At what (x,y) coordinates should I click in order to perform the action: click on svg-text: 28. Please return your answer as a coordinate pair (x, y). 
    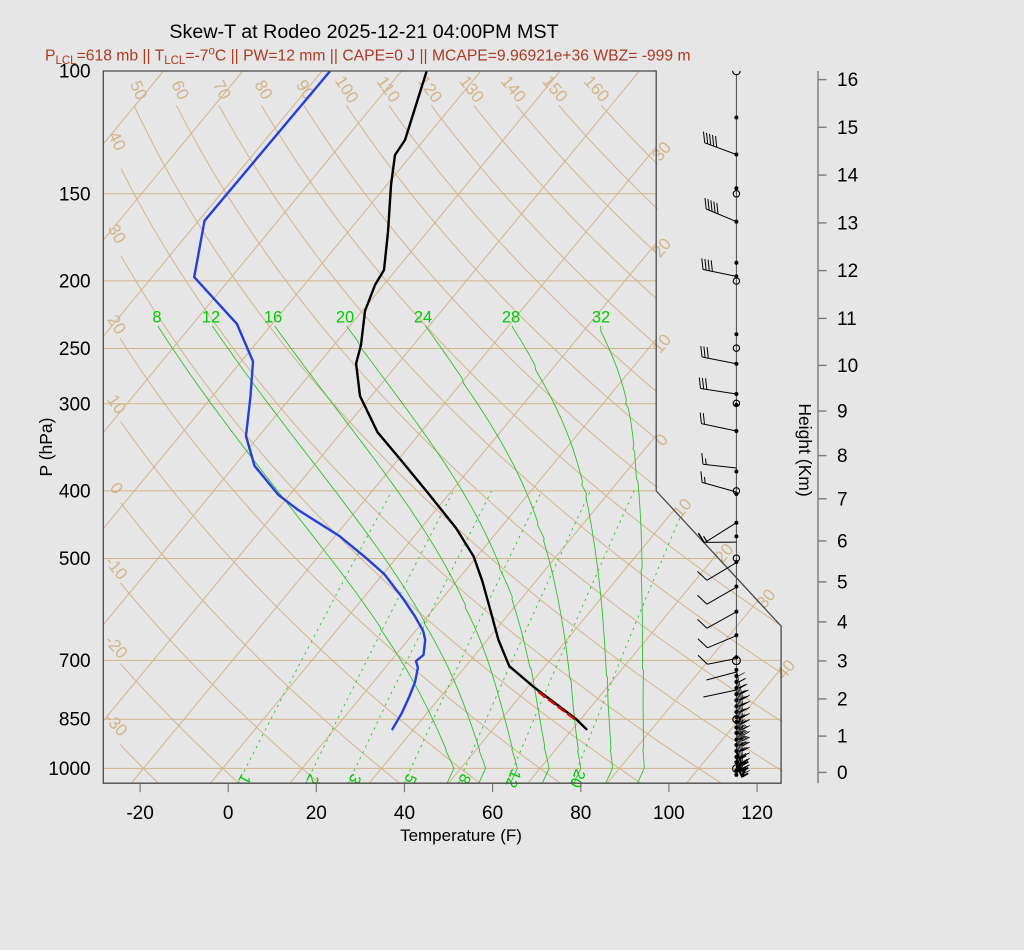
    Looking at the image, I should click on (511, 318).